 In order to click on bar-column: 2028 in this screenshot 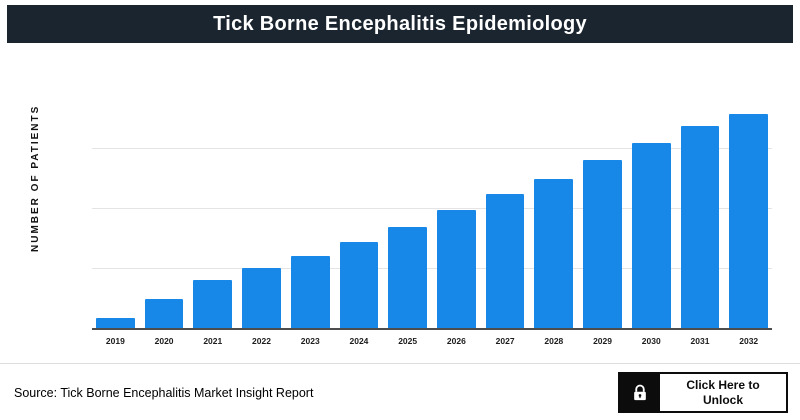, I will do `click(554, 217)`.